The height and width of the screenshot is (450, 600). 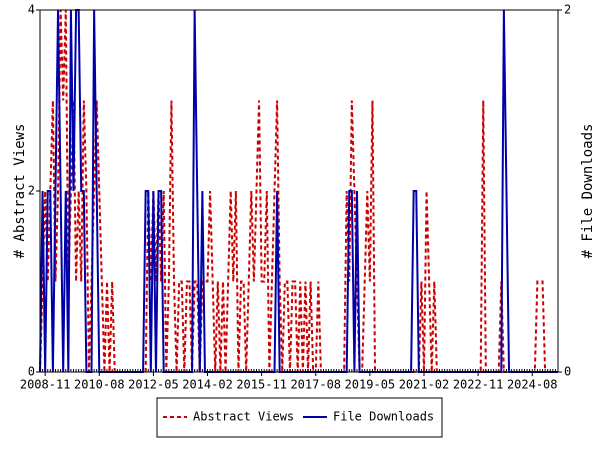 I want to click on legend-box, so click(x=299, y=417).